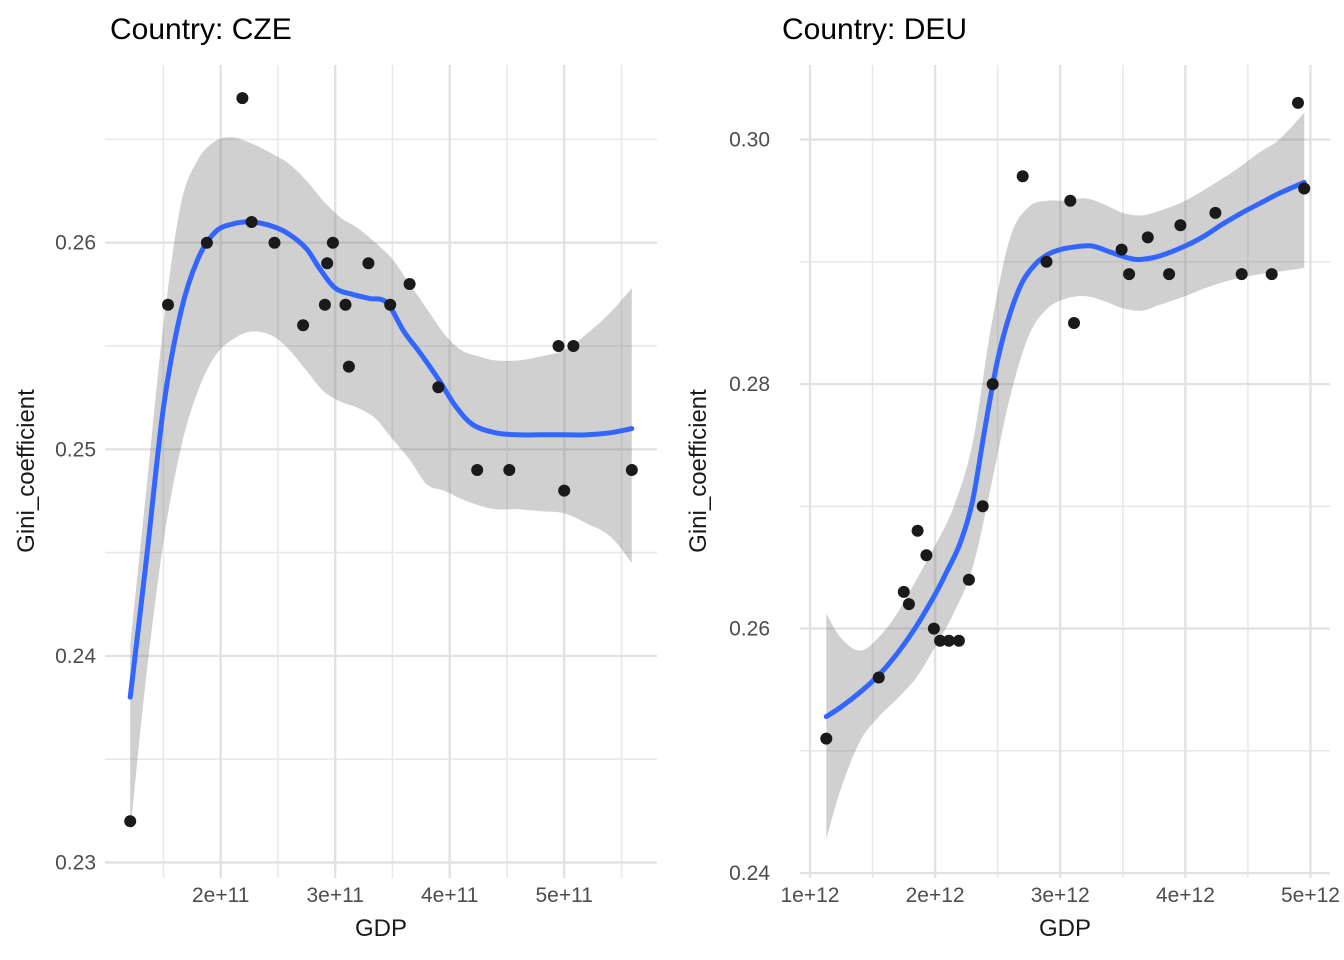 This screenshot has height=960, width=1344. I want to click on x-axis-tick-label: 5e+11, so click(563, 895).